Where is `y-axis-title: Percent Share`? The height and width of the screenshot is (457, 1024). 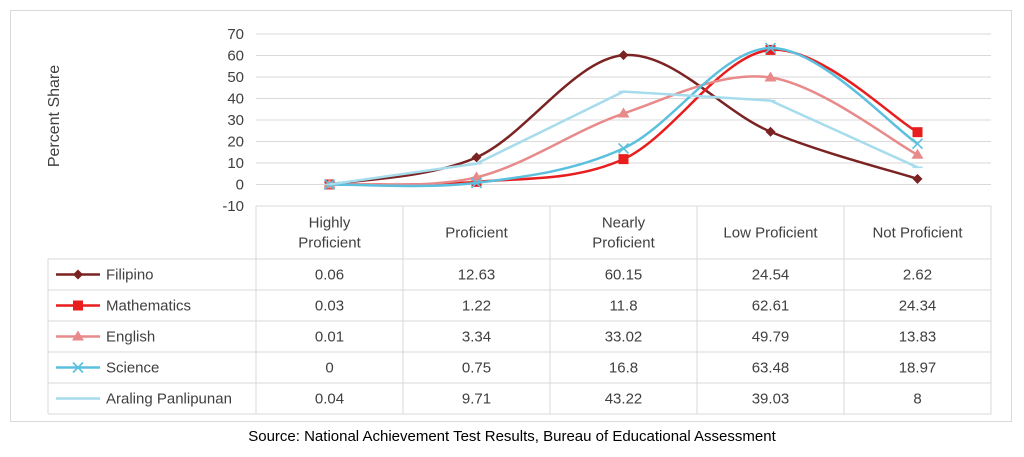 y-axis-title: Percent Share is located at coordinates (54, 116).